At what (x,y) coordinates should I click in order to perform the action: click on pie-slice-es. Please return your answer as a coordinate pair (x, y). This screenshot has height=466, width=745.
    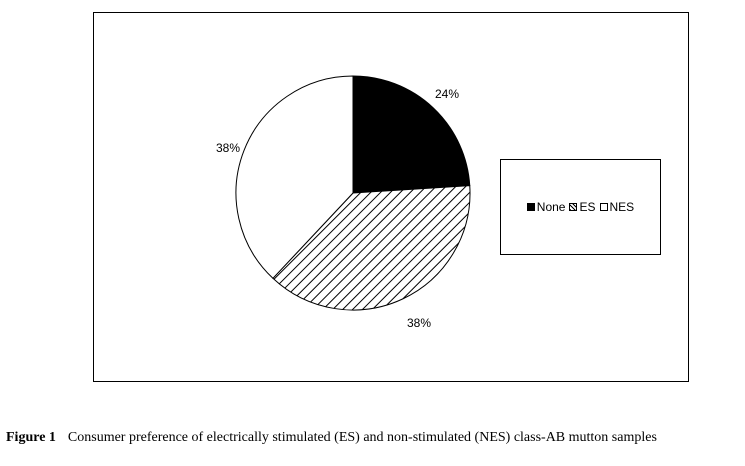
    Looking at the image, I should click on (371, 248).